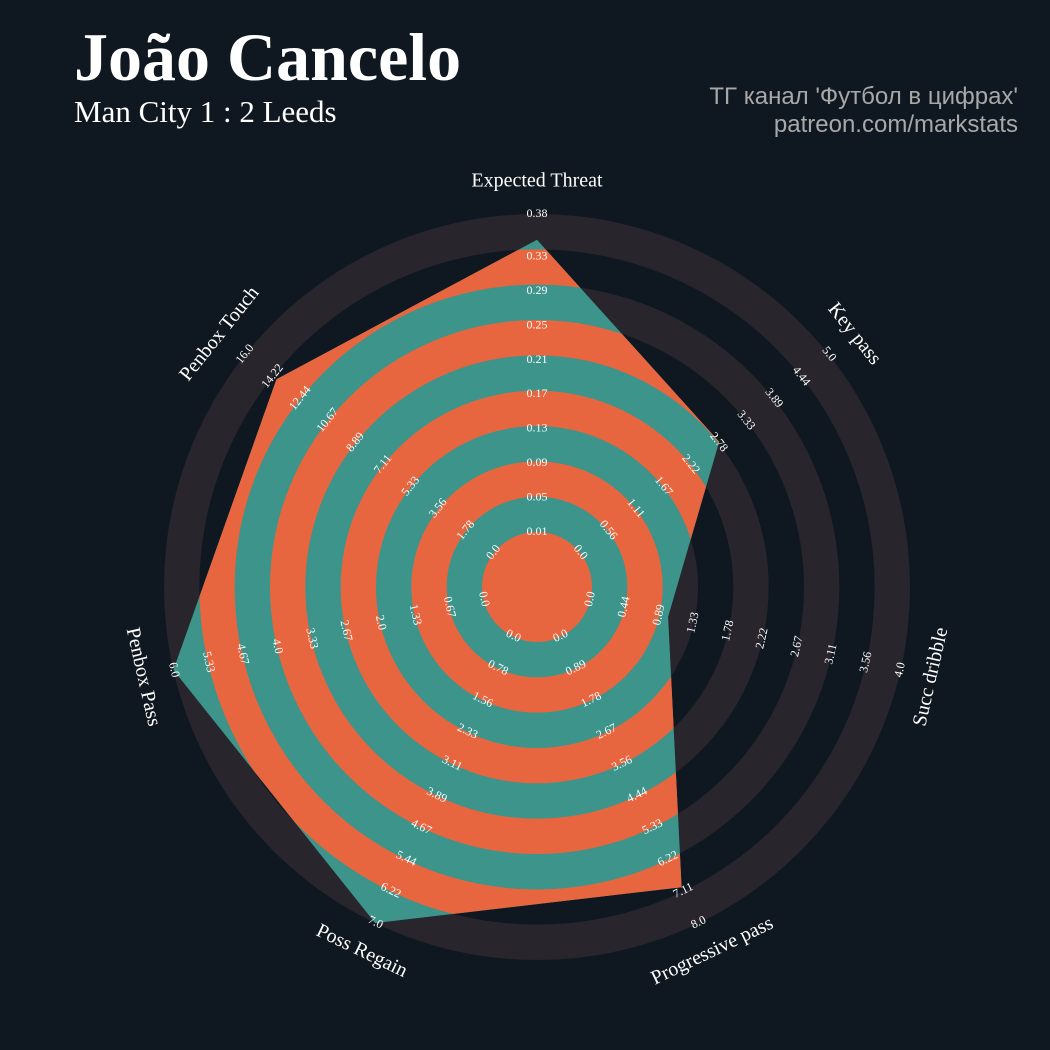 Image resolution: width=1050 pixels, height=1050 pixels. Describe the element at coordinates (863, 96) in the screenshot. I see `credit: ТГ канал 'Футбол в цифрах'` at that location.